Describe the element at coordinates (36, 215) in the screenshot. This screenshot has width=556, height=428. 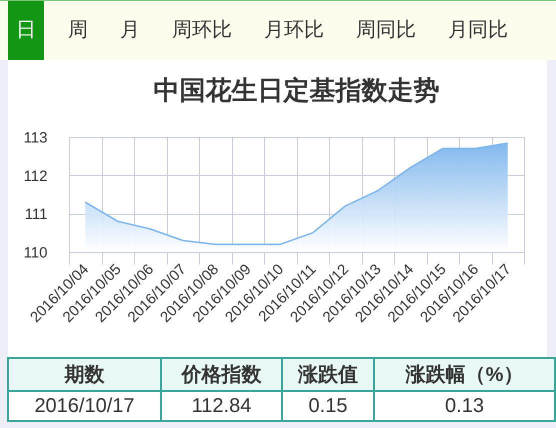
I see `y-tick-label: 111` at that location.